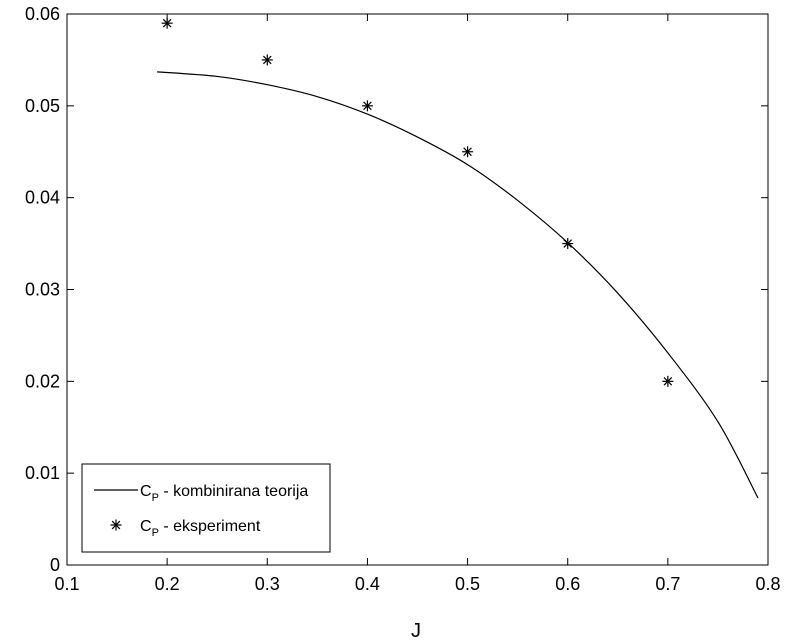 The image size is (787, 641). I want to click on x-tick-label: 0.2, so click(167, 584).